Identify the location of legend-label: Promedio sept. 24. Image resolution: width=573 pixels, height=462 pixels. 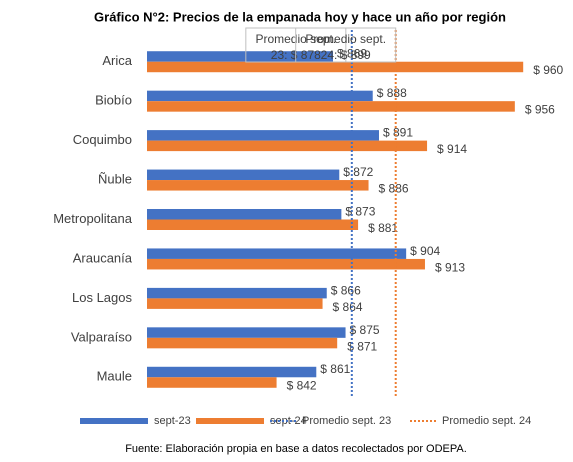
(486, 421).